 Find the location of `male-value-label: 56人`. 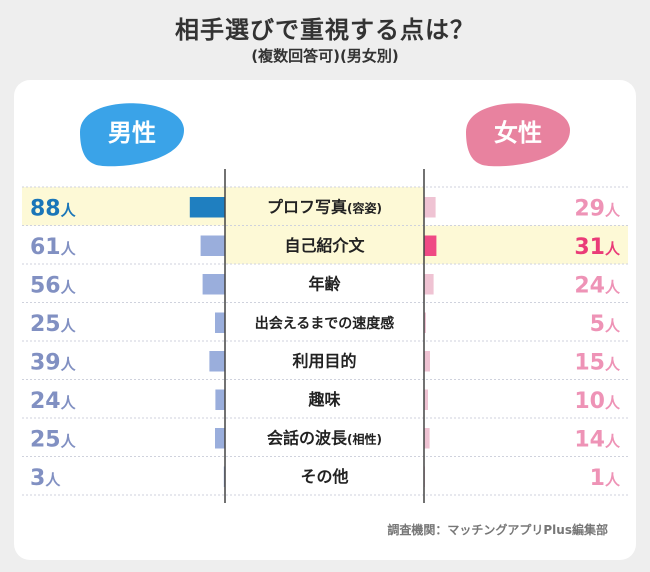

male-value-label: 56人 is located at coordinates (53, 285).